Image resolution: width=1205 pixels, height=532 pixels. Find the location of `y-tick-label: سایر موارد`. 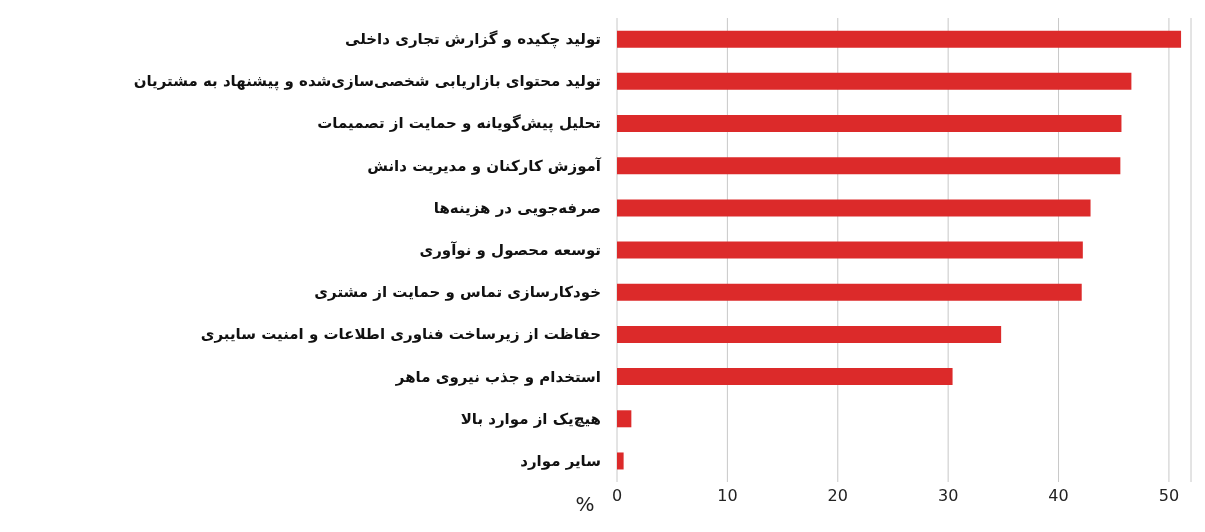

y-tick-label: سایر موارد is located at coordinates (560, 460).